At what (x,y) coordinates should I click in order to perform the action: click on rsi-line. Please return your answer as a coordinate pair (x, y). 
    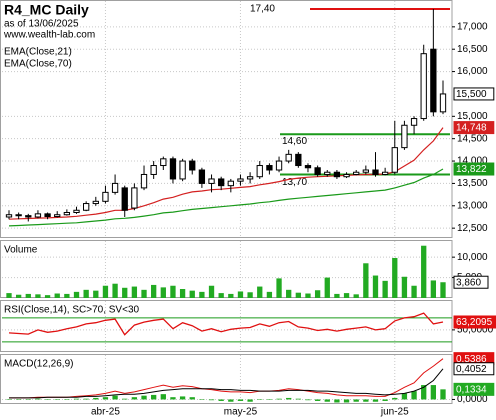
    Looking at the image, I should click on (226, 324).